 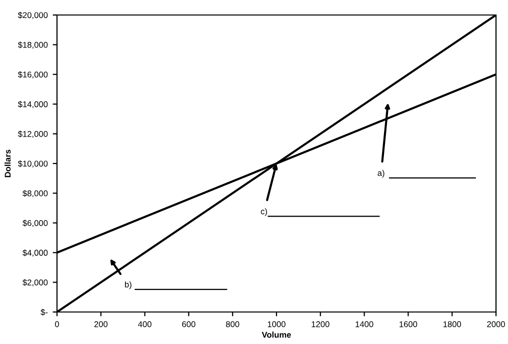 I want to click on x-tick-label: 2000, so click(x=496, y=324).